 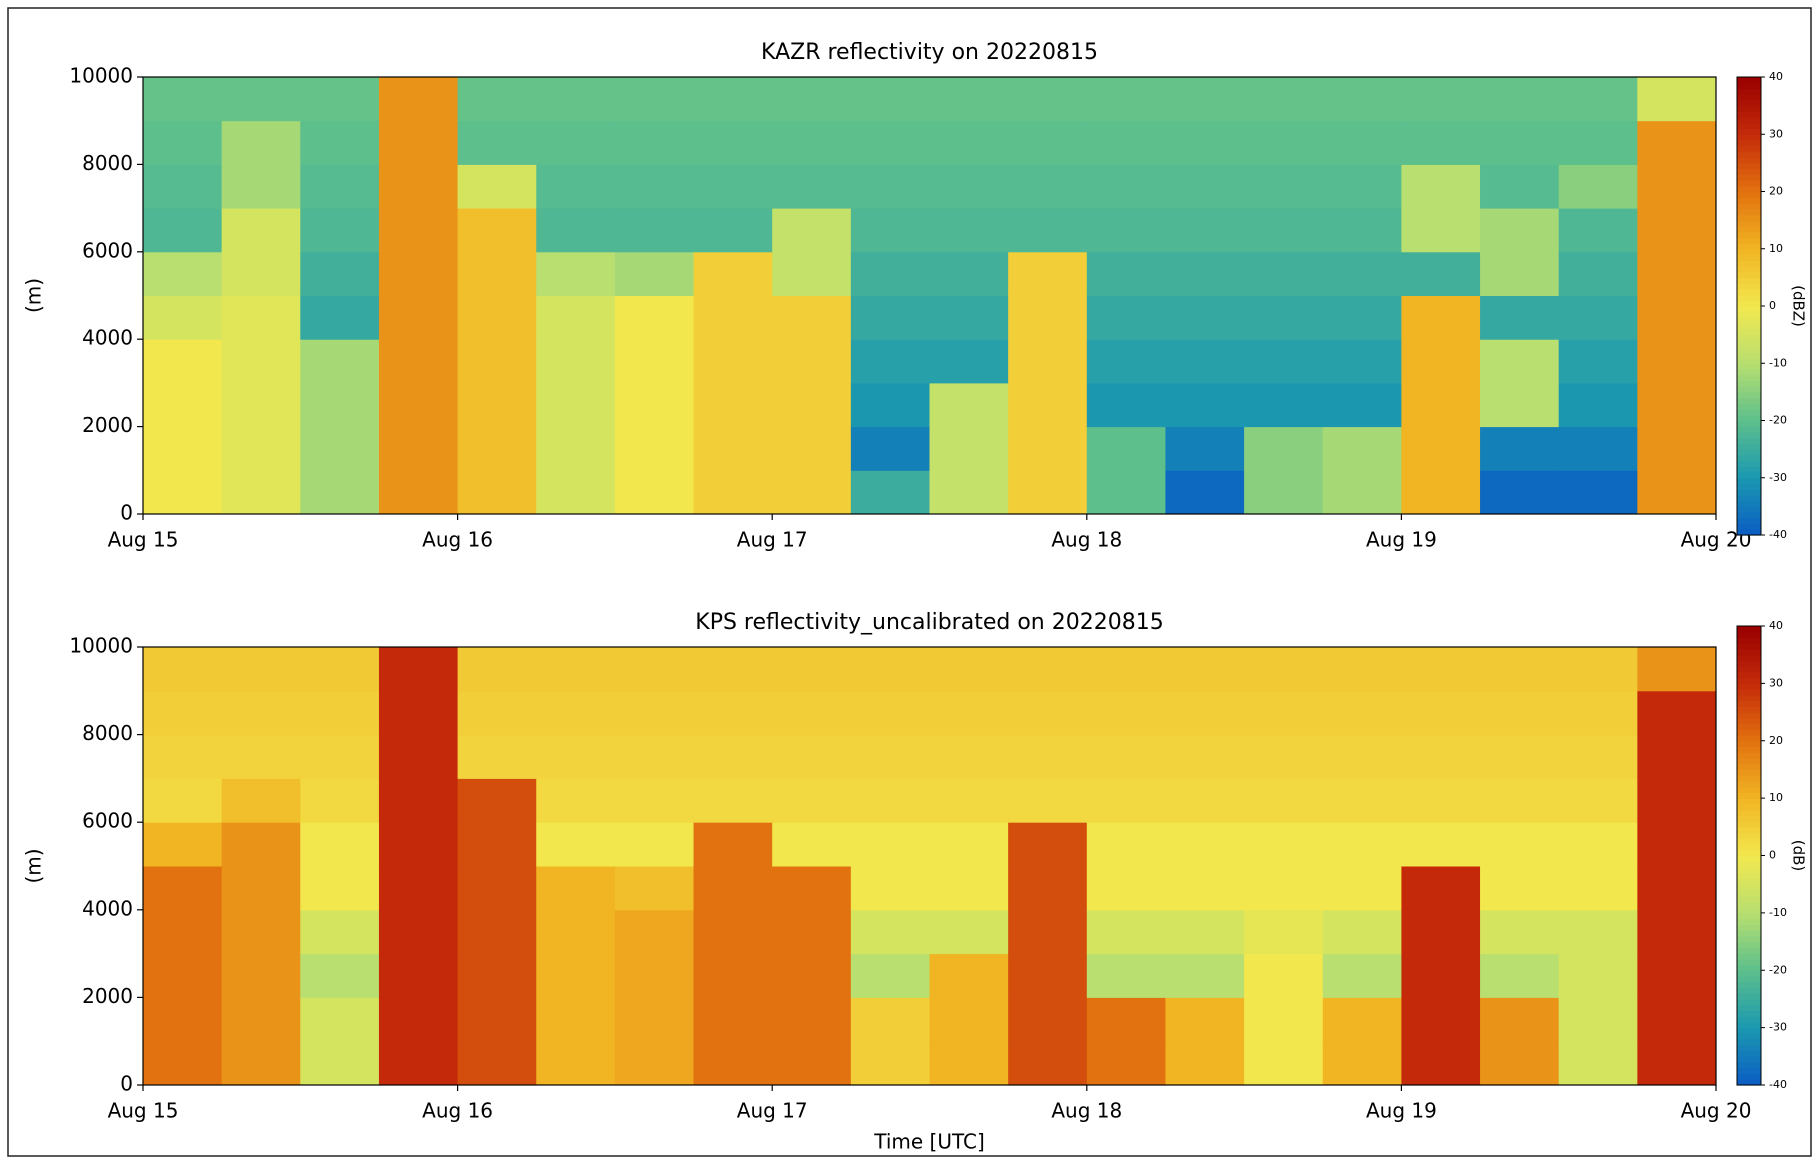 What do you see at coordinates (1776, 191) in the screenshot?
I see `colorbar-tick-label: 20` at bounding box center [1776, 191].